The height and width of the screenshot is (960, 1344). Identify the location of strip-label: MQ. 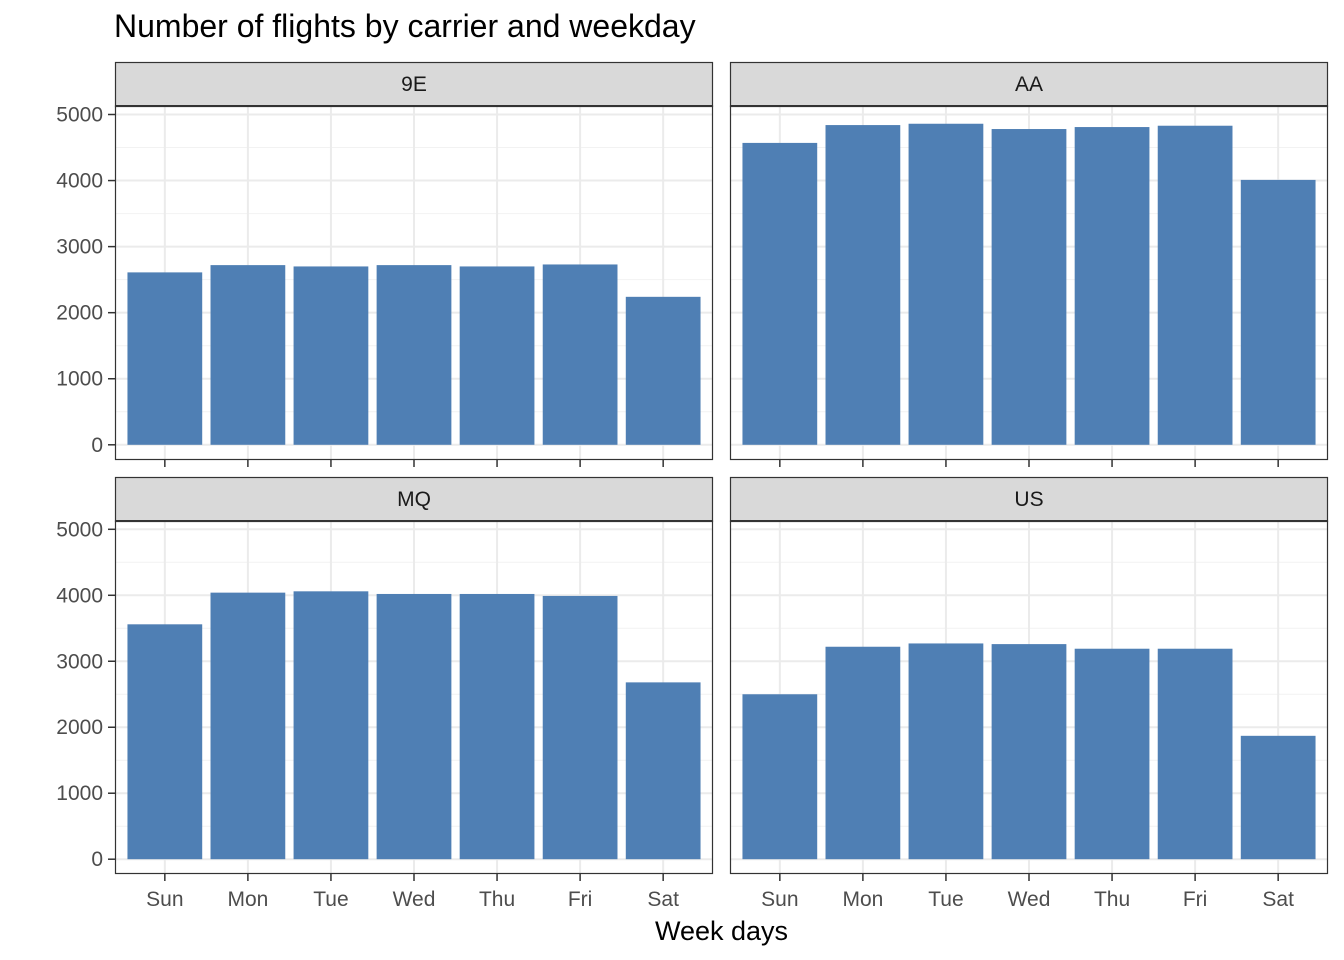
(414, 499).